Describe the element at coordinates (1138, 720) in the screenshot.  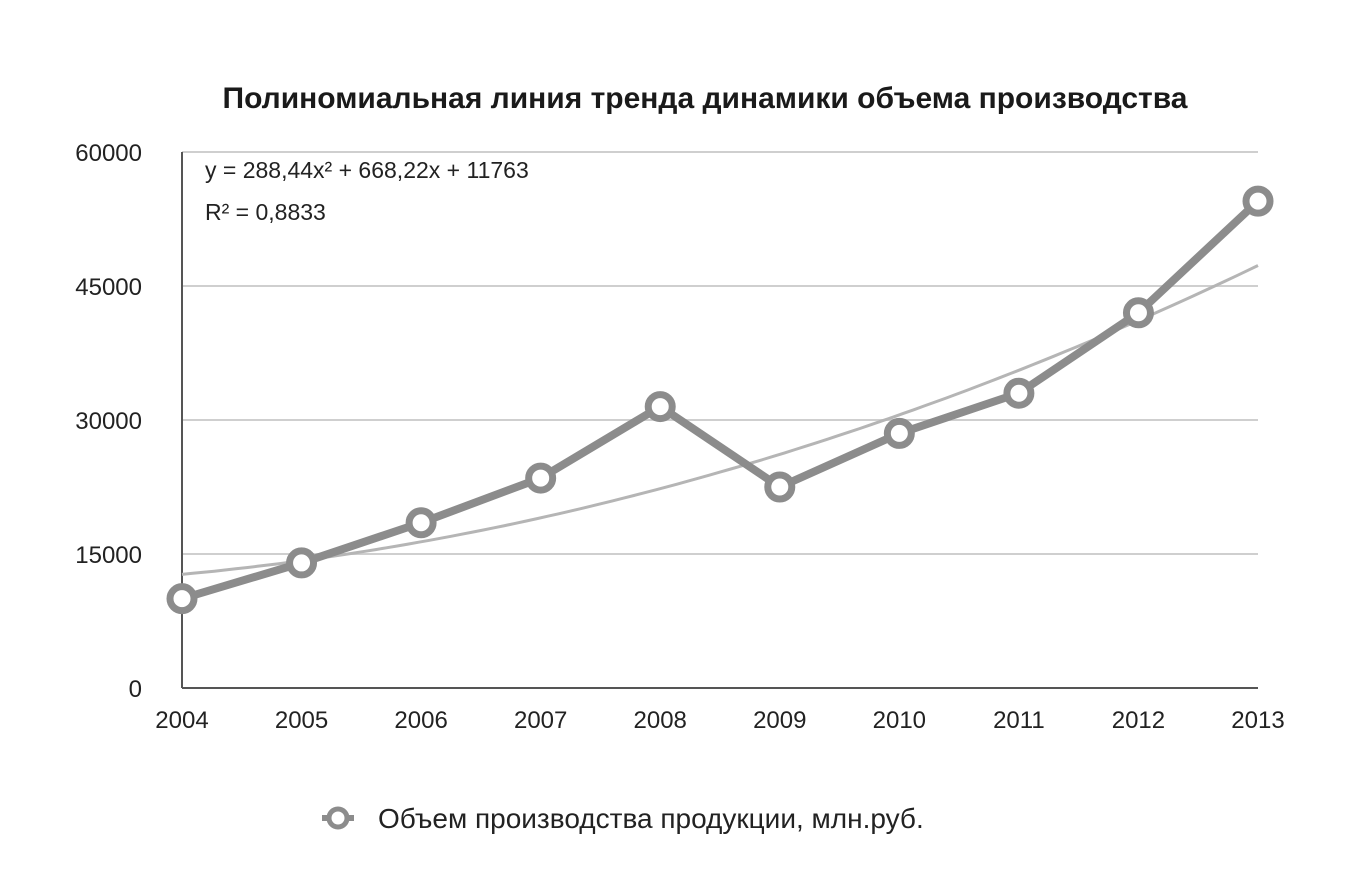
I see `x-tick-label: 2012` at that location.